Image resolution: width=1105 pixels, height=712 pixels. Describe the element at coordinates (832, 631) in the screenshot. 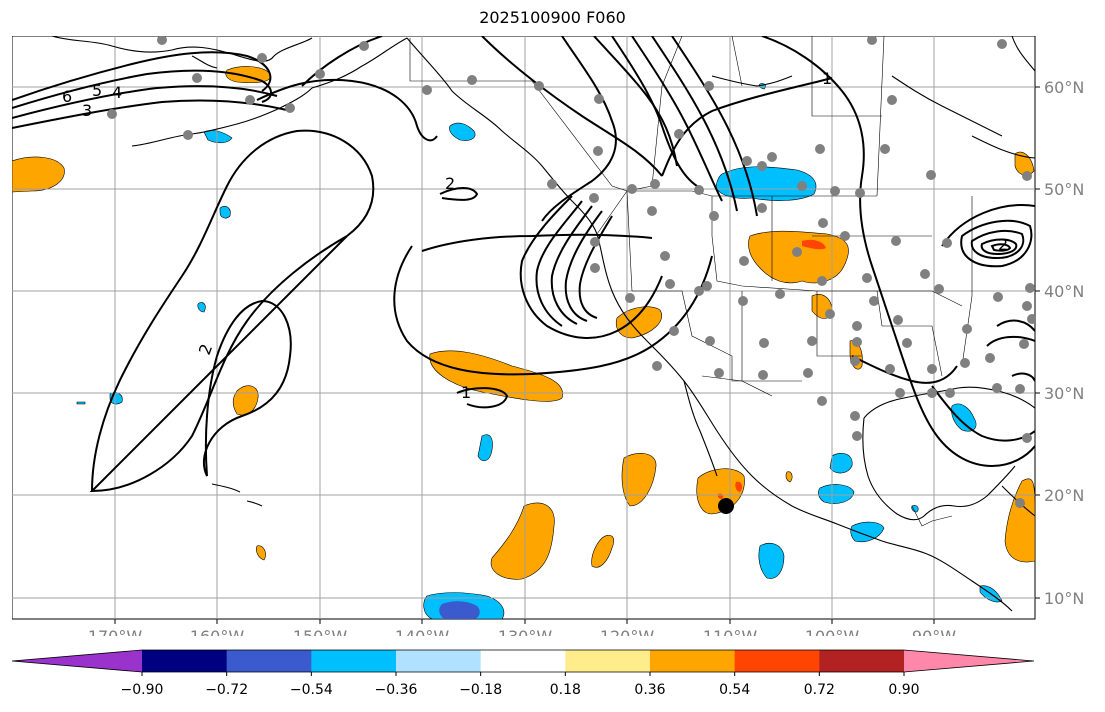

I see `lon-tick-label: 100°W` at that location.